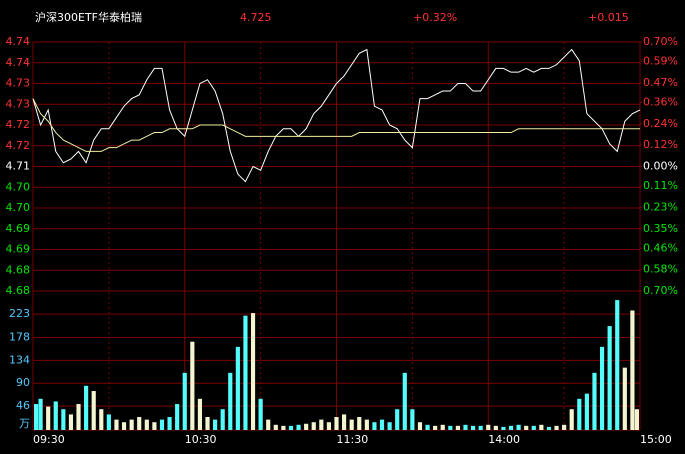  Describe the element at coordinates (19, 359) in the screenshot. I see `volume-tick-label: 134` at that location.